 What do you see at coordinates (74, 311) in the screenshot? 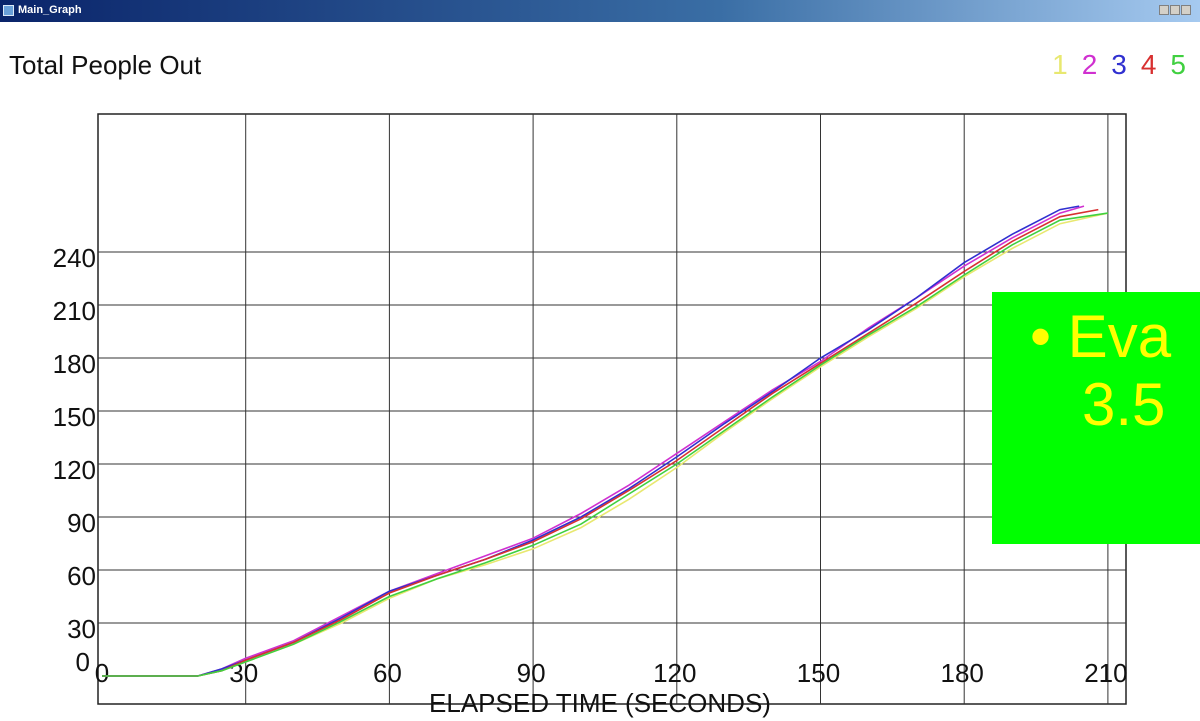
I see `y-tick-label: 210` at bounding box center [74, 311].